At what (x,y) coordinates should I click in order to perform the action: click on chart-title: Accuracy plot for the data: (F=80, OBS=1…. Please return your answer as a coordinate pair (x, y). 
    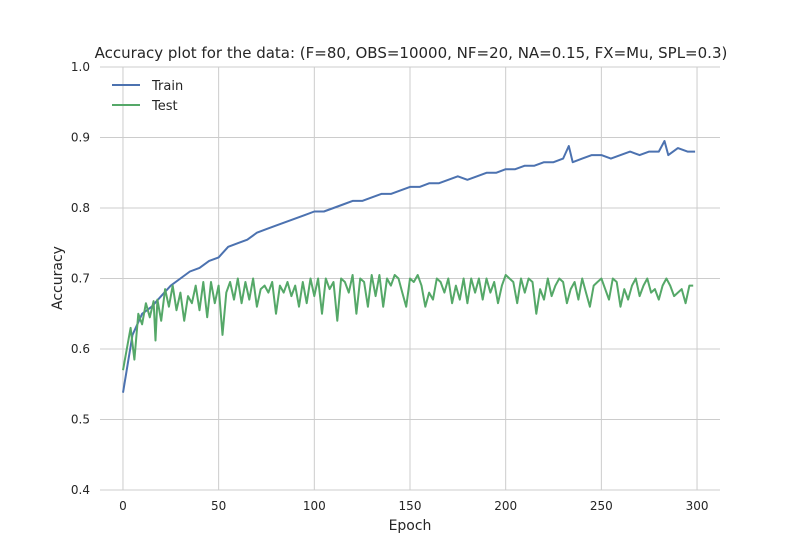
    Looking at the image, I should click on (411, 53).